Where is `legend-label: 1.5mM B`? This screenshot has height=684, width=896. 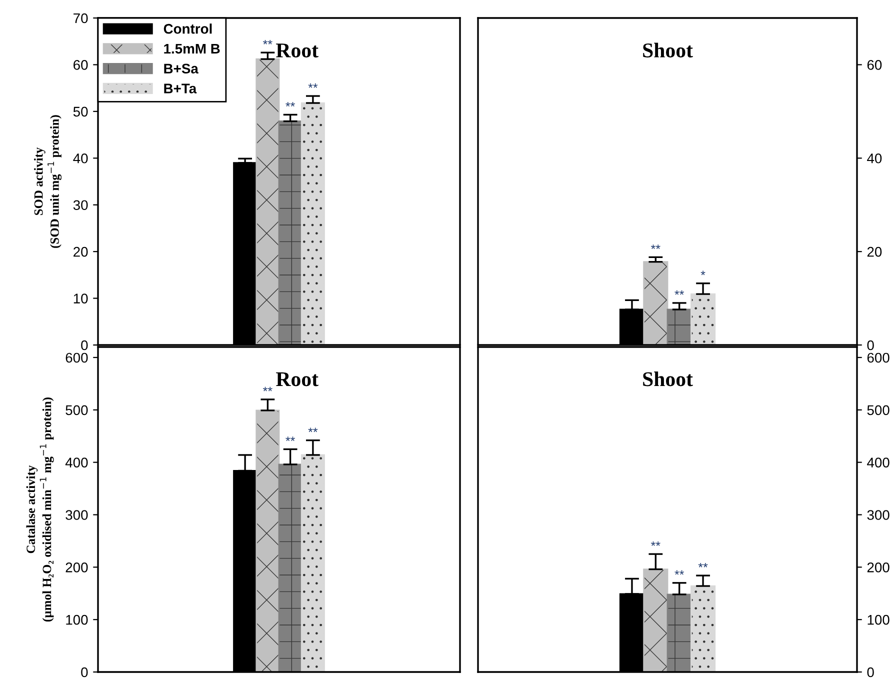 legend-label: 1.5mM B is located at coordinates (192, 49).